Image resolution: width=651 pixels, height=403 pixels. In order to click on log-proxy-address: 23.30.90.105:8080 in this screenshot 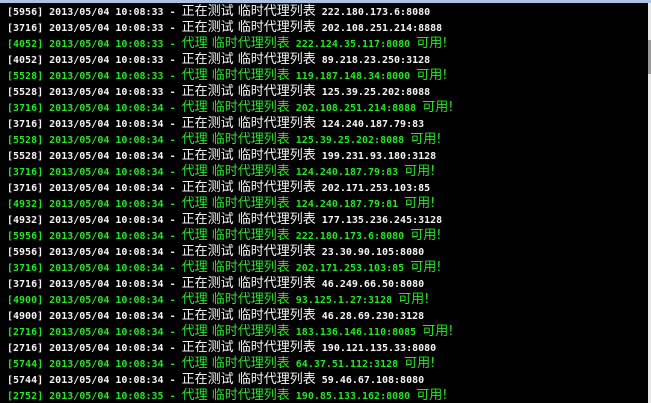, I will do `click(373, 252)`.